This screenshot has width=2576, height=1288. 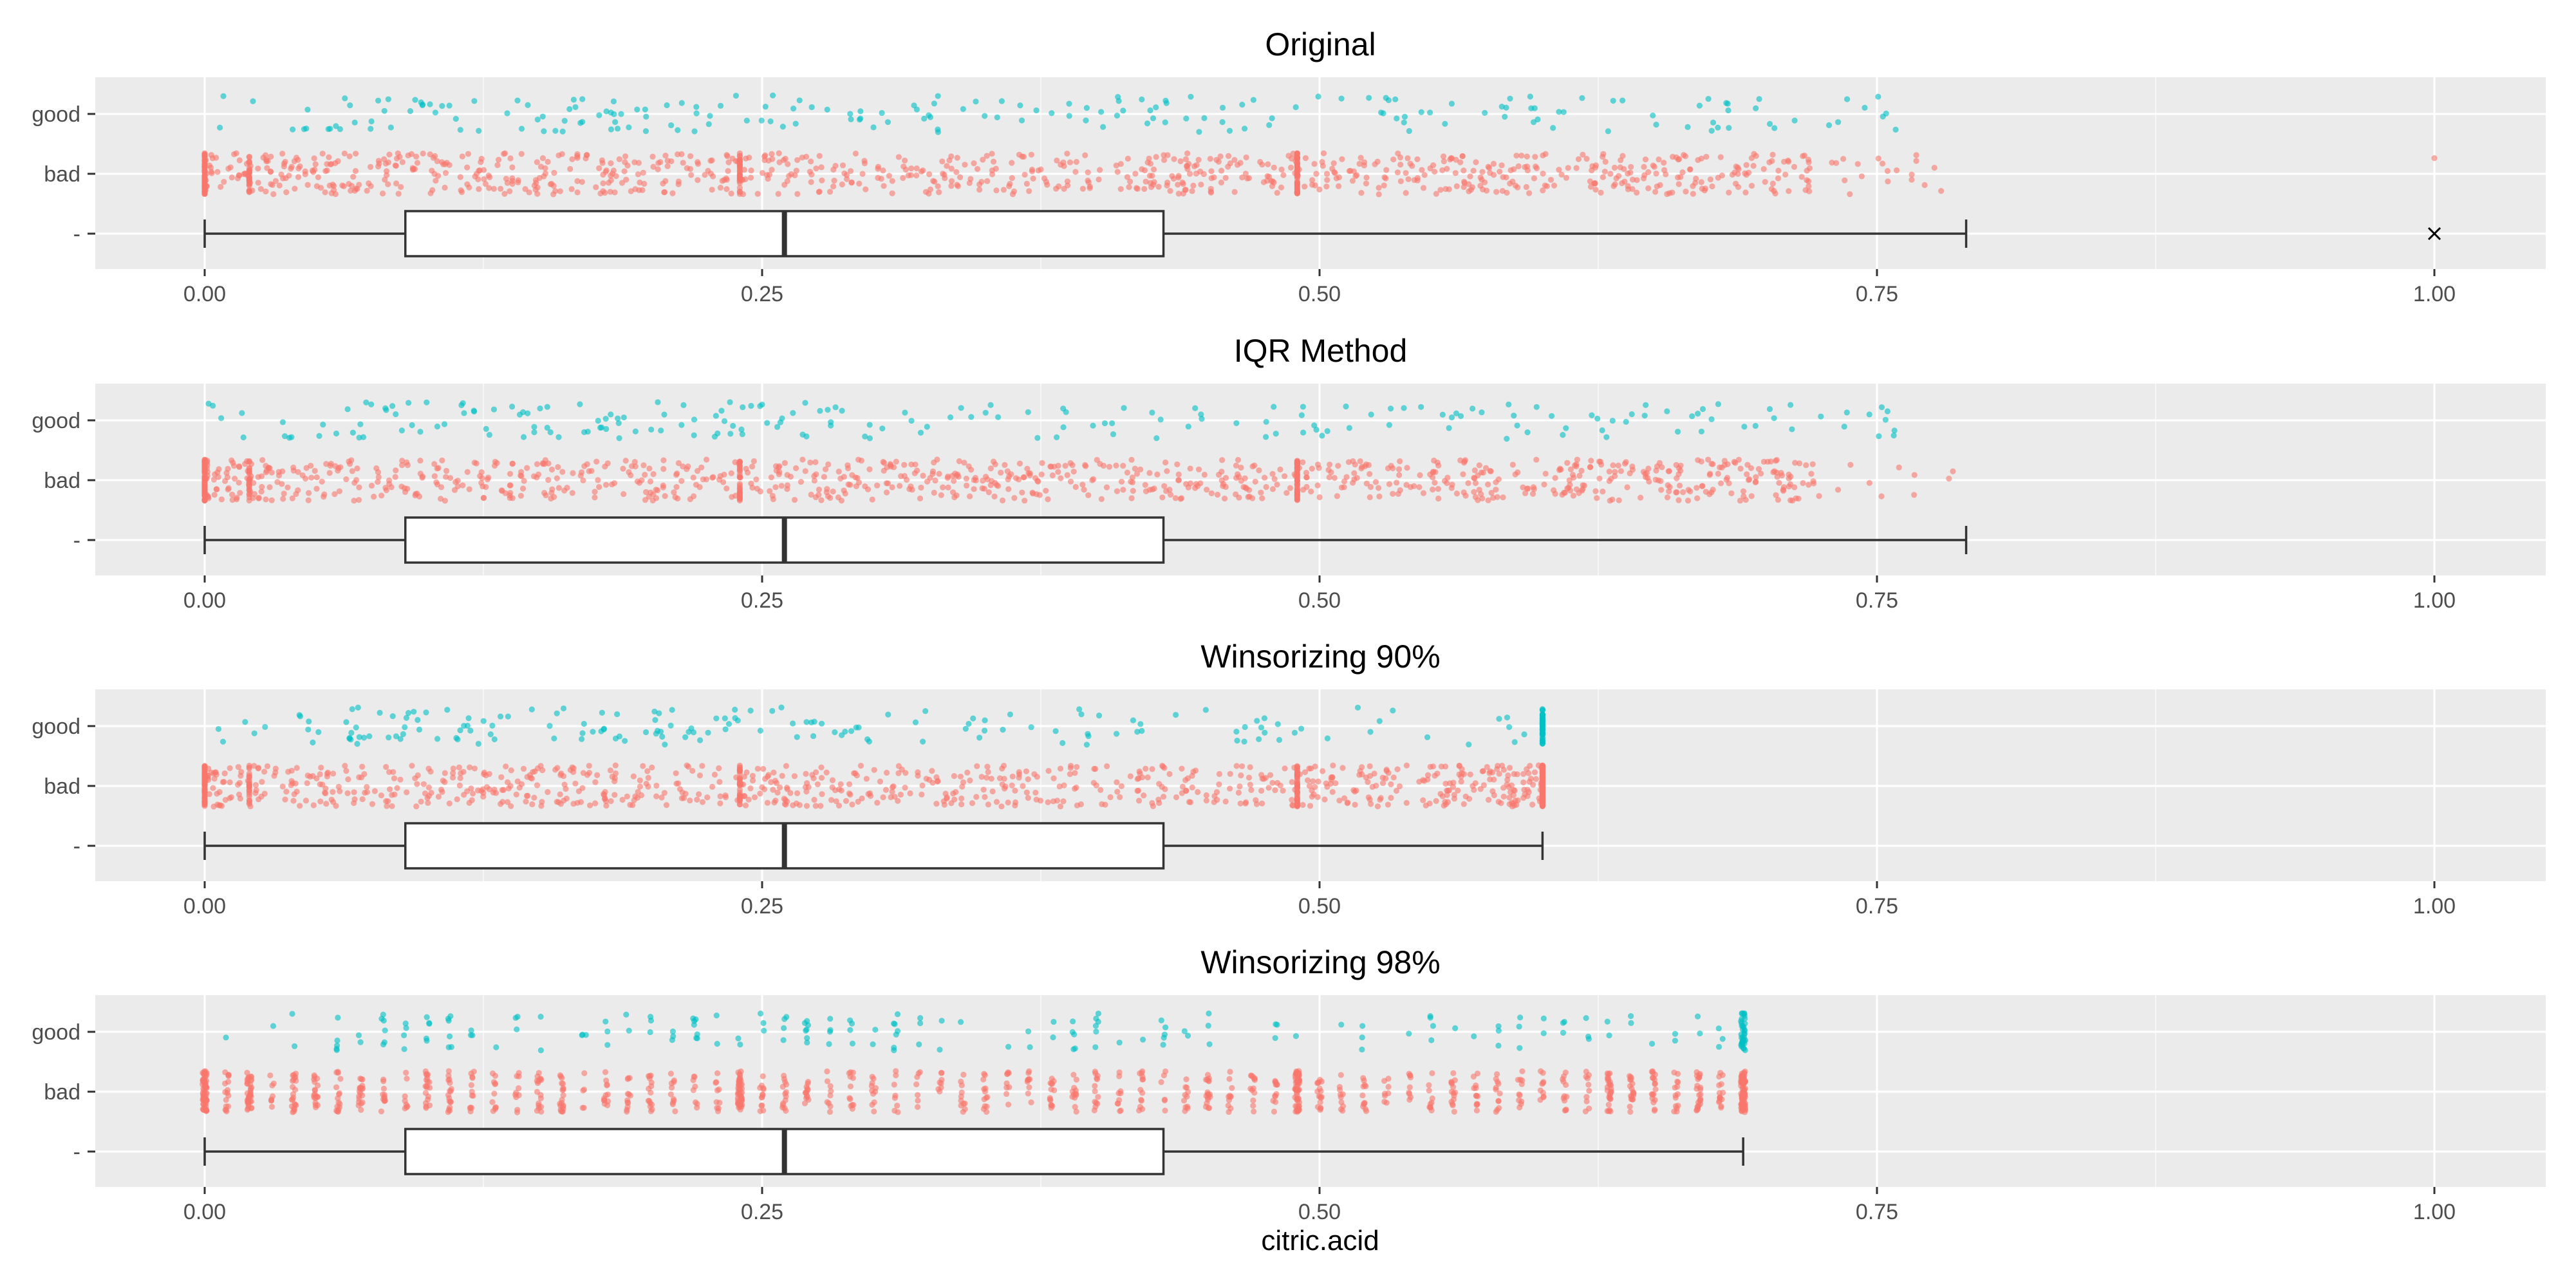 What do you see at coordinates (1877, 600) in the screenshot?
I see `x-tick-label: 0.75` at bounding box center [1877, 600].